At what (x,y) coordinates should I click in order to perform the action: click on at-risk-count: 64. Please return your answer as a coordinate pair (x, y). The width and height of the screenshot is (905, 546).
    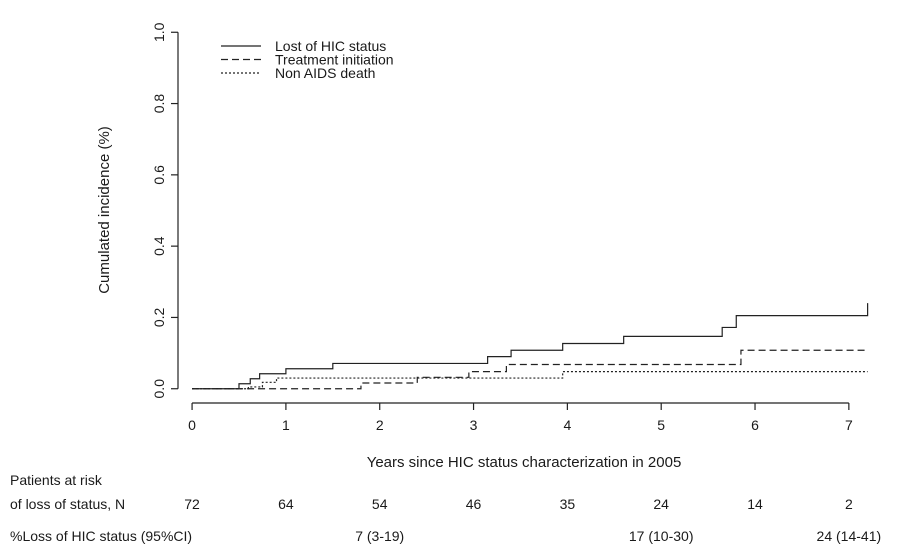
    Looking at the image, I should click on (286, 504).